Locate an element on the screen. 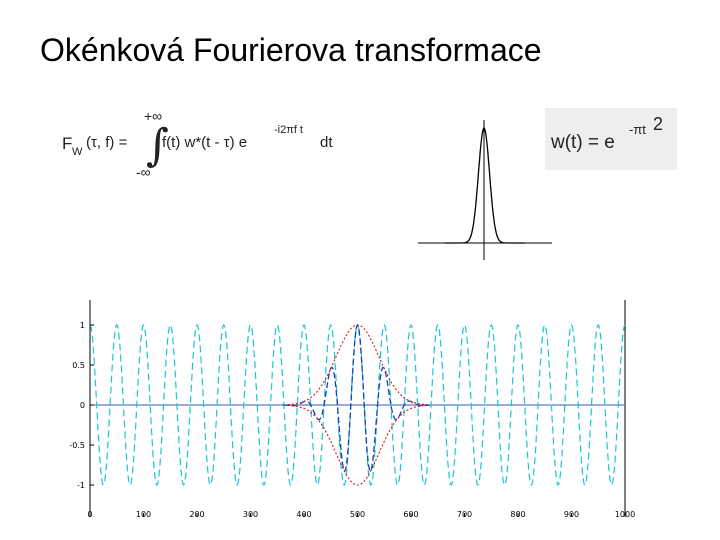 This screenshot has width=720, height=540. x-tick-label: 200 is located at coordinates (196, 514).